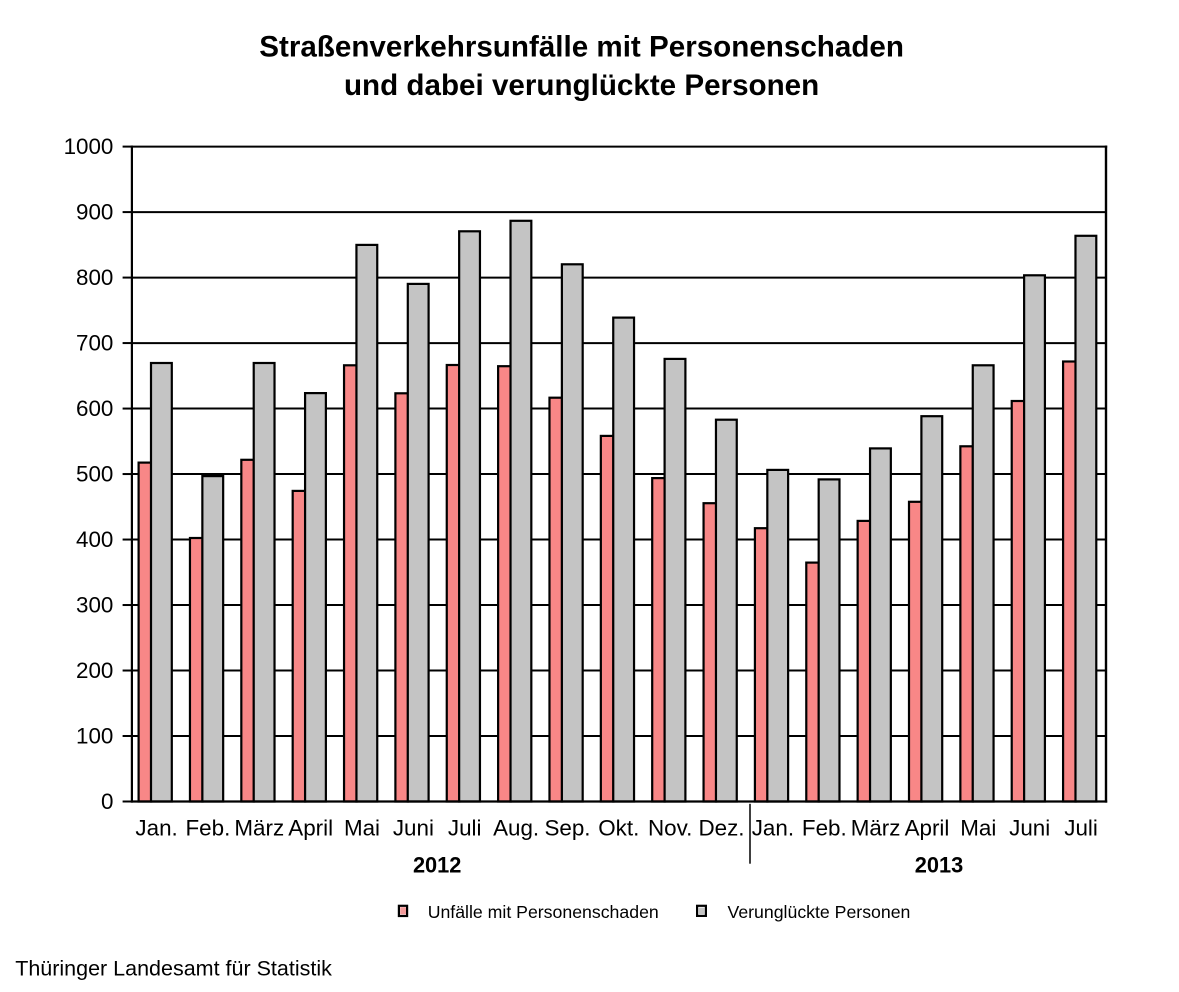 The image size is (1179, 992). I want to click on svg-text: 300, so click(94, 604).